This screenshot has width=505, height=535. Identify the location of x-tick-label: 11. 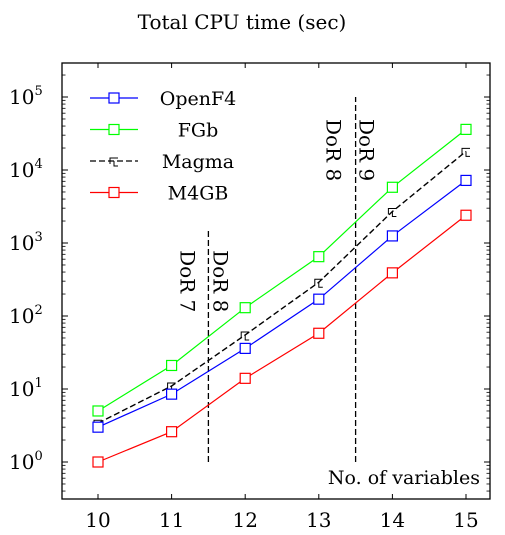
(171, 520).